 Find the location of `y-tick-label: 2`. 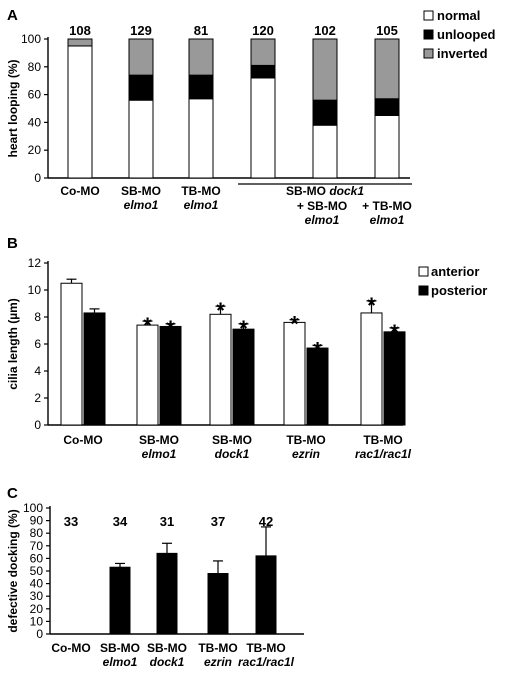

y-tick-label: 2 is located at coordinates (37, 398).